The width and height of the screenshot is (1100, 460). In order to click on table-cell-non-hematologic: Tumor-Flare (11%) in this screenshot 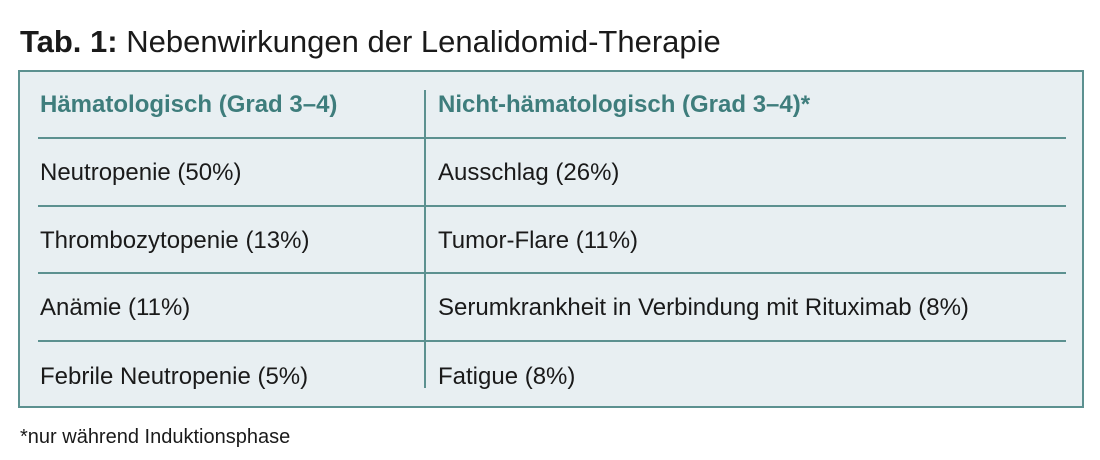, I will do `click(538, 240)`.